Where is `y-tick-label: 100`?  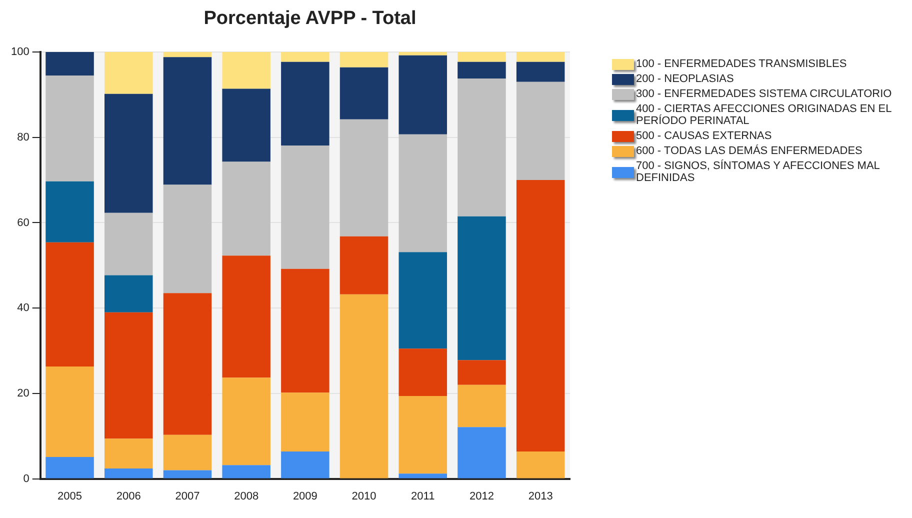 y-tick-label: 100 is located at coordinates (20, 52).